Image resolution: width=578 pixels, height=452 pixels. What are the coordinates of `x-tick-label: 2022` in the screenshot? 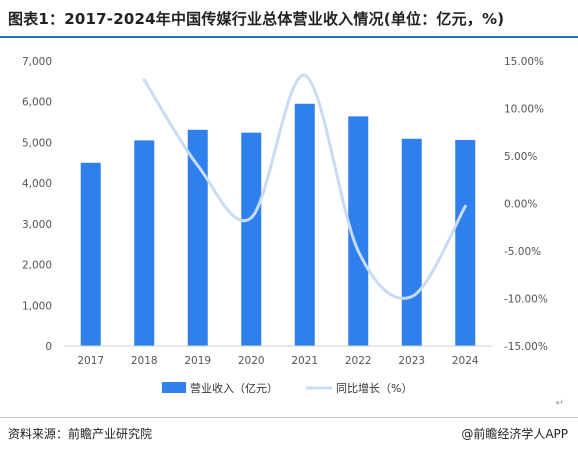 It's located at (358, 361).